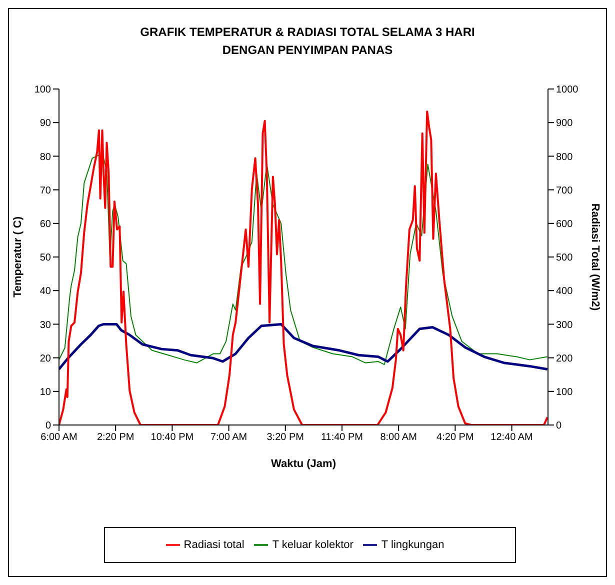  What do you see at coordinates (46, 224) in the screenshot?
I see `y-tick-label: 60` at bounding box center [46, 224].